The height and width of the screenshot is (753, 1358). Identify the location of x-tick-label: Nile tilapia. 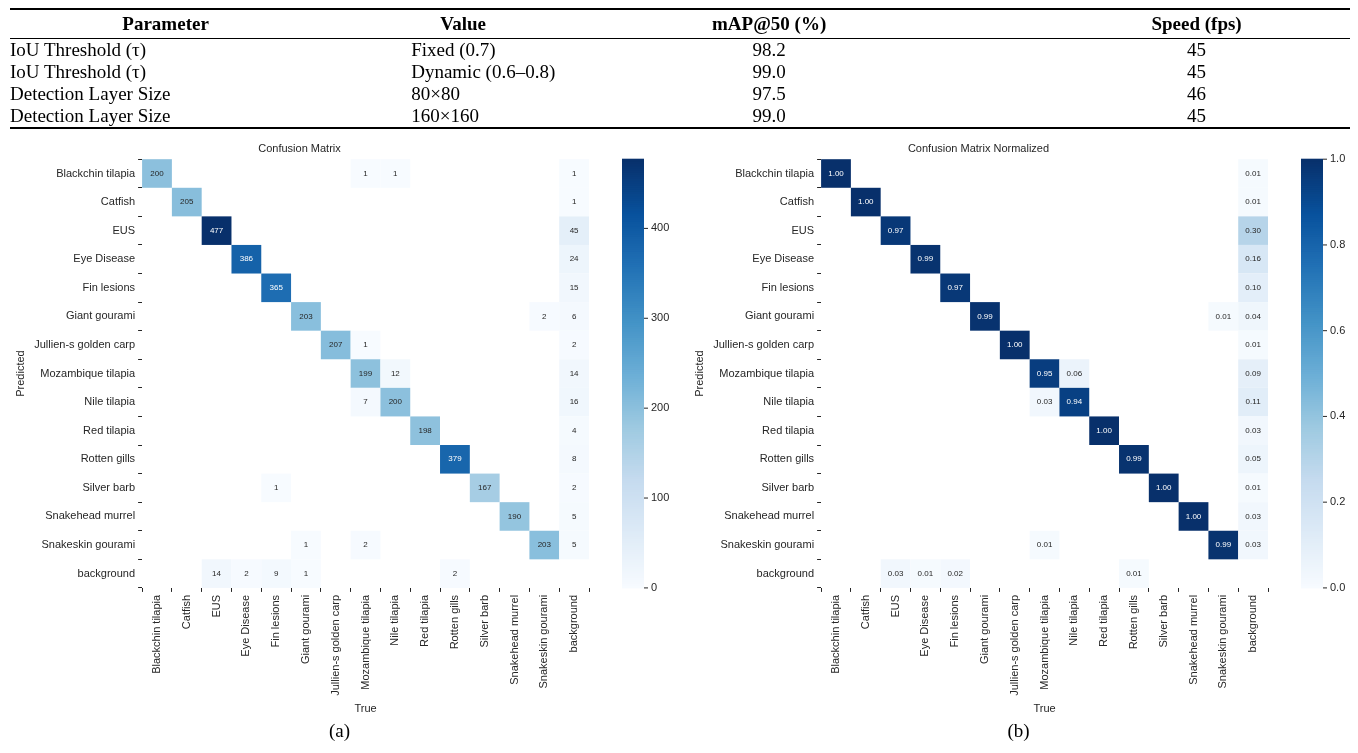
(1073, 620).